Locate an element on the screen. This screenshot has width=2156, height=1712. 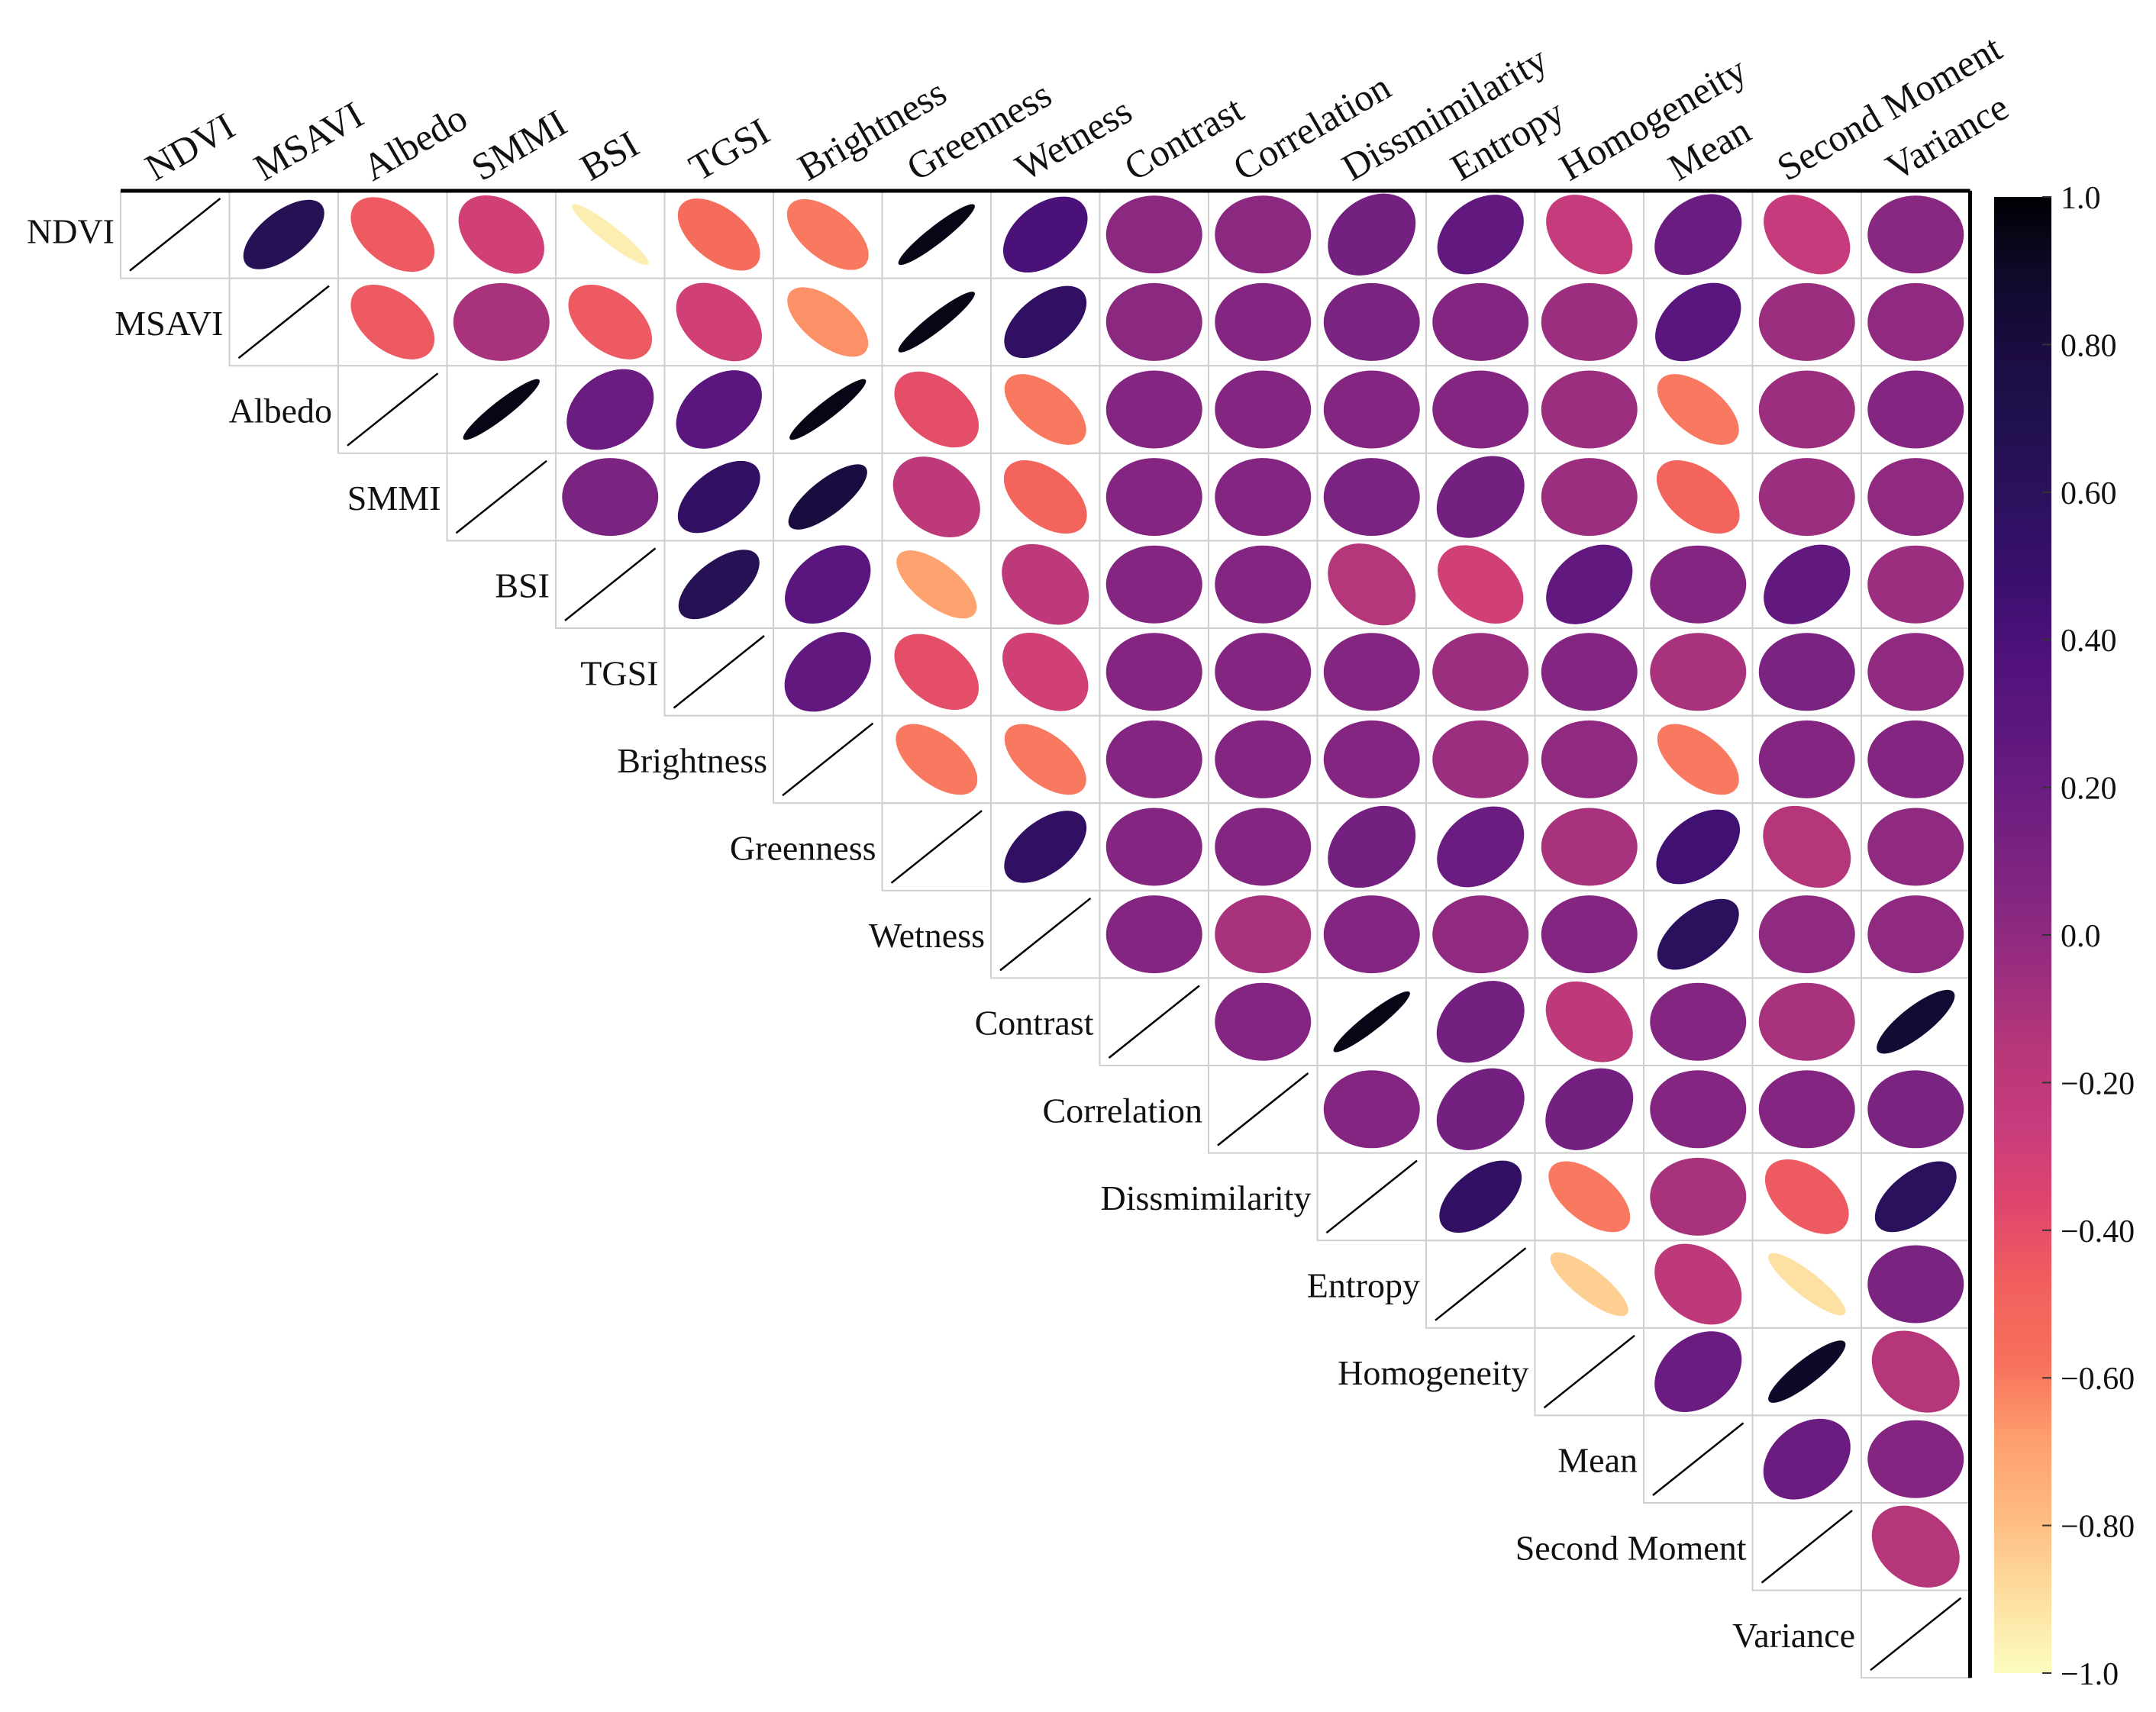
corr-ellipse-ndvi-wetness is located at coordinates (1045, 235).